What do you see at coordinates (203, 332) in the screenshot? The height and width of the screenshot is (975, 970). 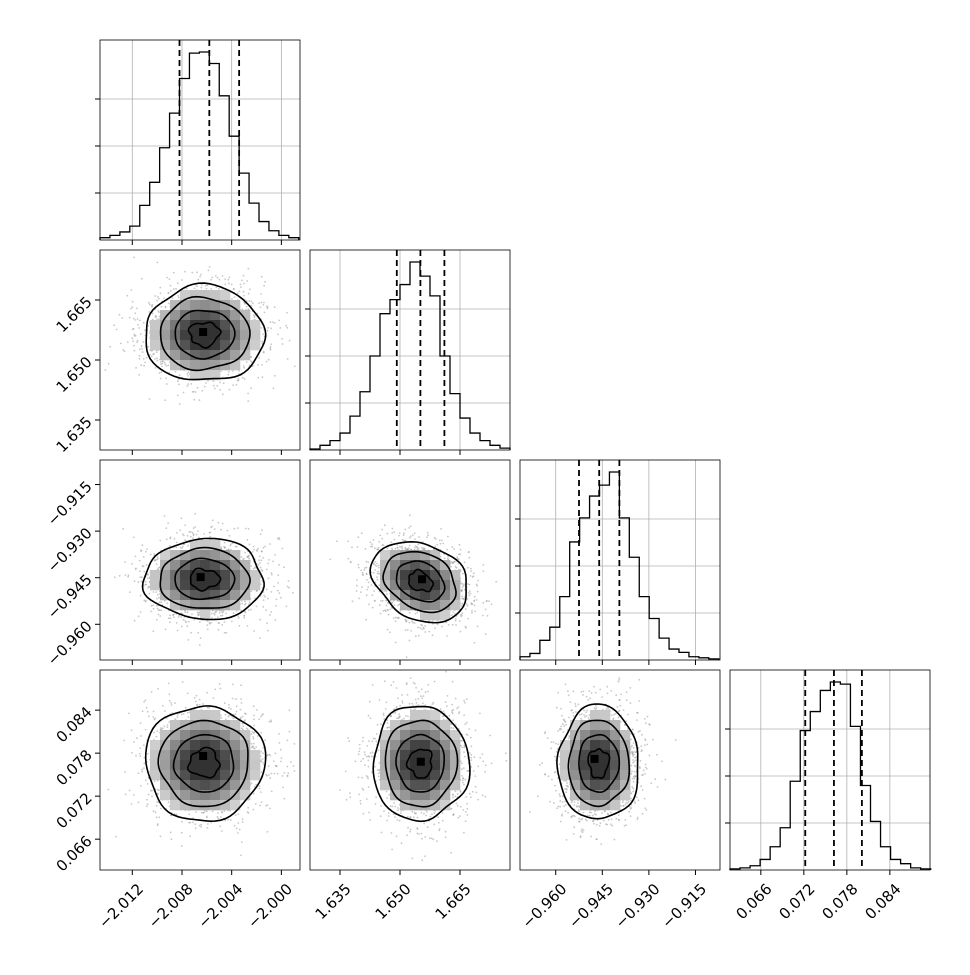 I see `density-peak` at bounding box center [203, 332].